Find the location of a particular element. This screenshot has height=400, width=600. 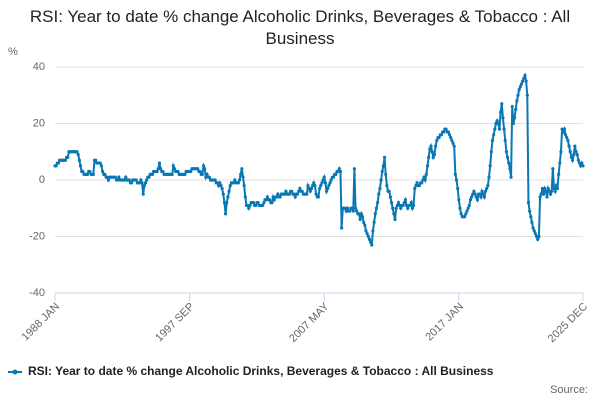

y-axis-label: % is located at coordinates (13, 52).